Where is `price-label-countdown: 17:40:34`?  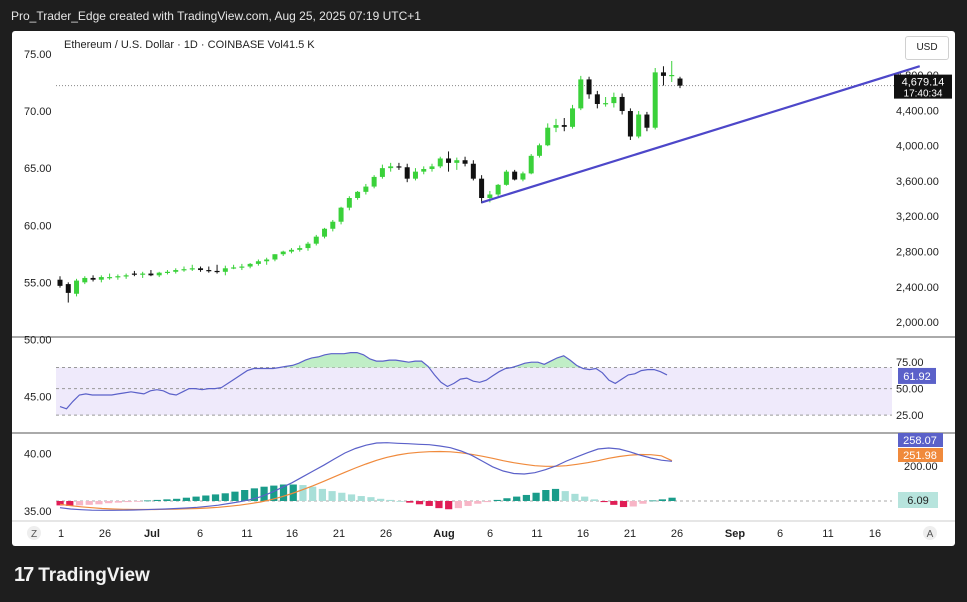
price-label-countdown: 17:40:34 is located at coordinates (923, 94).